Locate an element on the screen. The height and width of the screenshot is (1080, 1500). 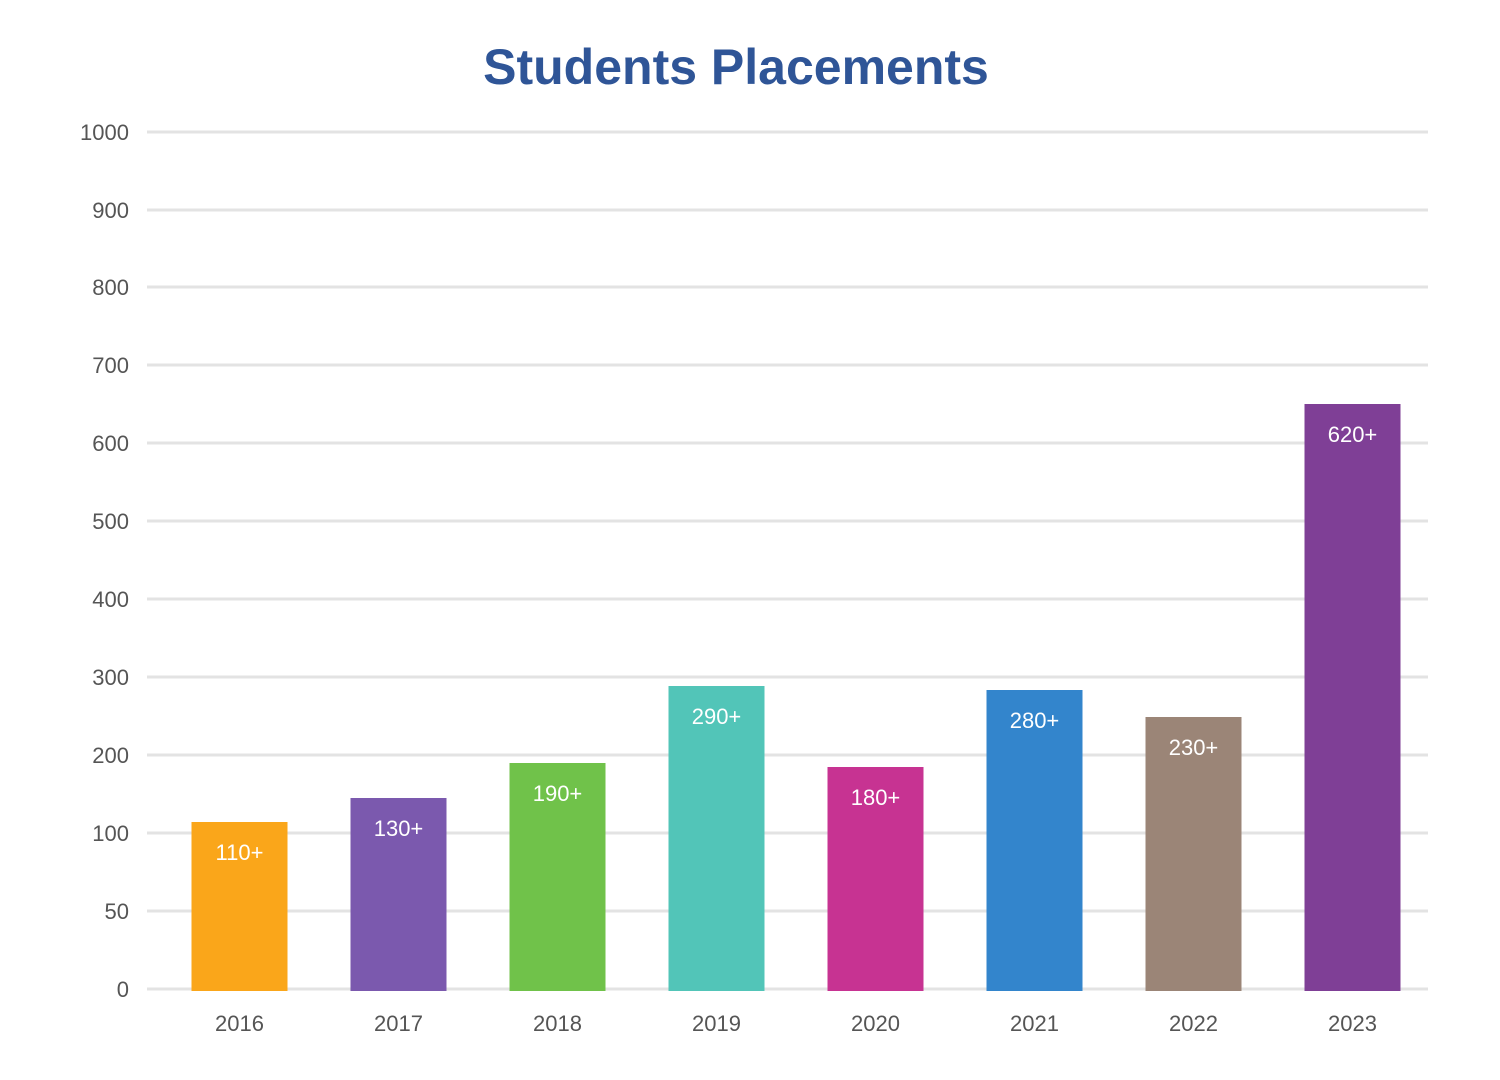
y-tick-label: 700 is located at coordinates (110, 365).